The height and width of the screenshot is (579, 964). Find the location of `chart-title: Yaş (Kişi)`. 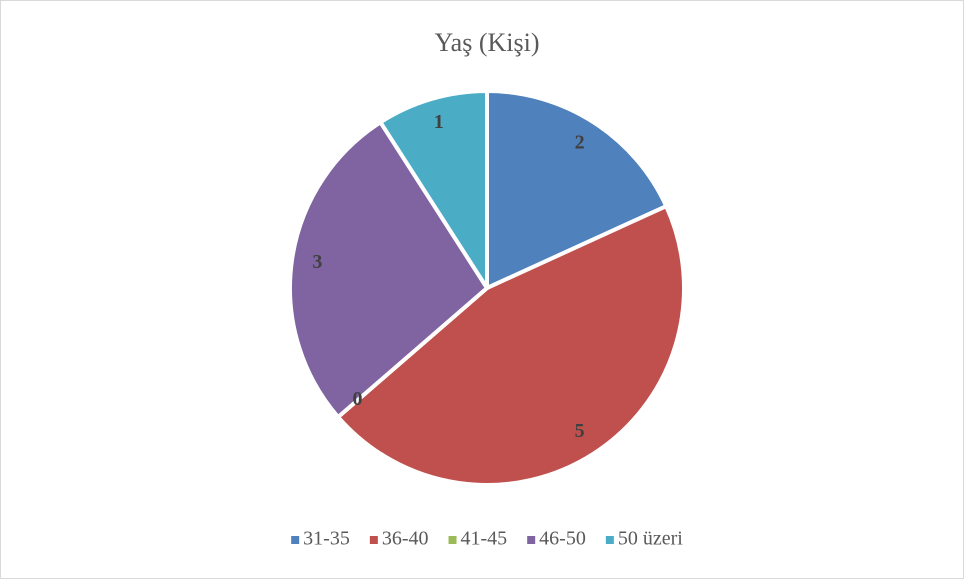

chart-title: Yaş (Kişi) is located at coordinates (487, 42).